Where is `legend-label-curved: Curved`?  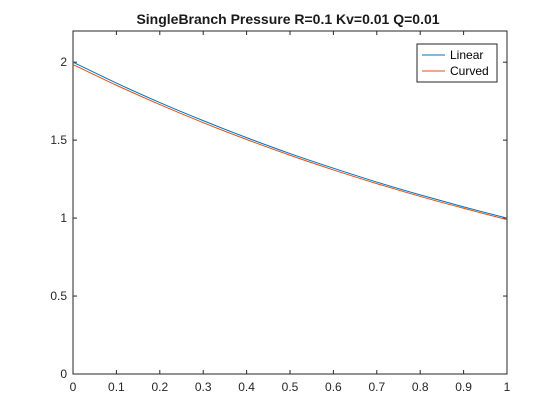 legend-label-curved: Curved is located at coordinates (469, 71).